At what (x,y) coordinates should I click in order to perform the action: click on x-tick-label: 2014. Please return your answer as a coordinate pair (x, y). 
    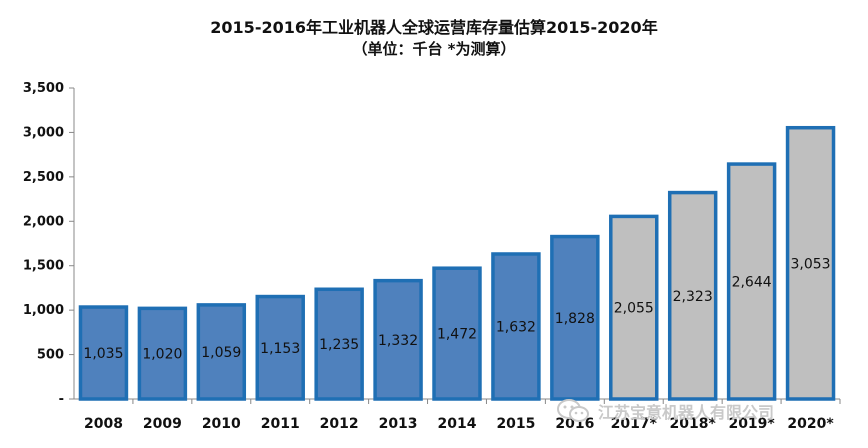
    Looking at the image, I should click on (457, 424).